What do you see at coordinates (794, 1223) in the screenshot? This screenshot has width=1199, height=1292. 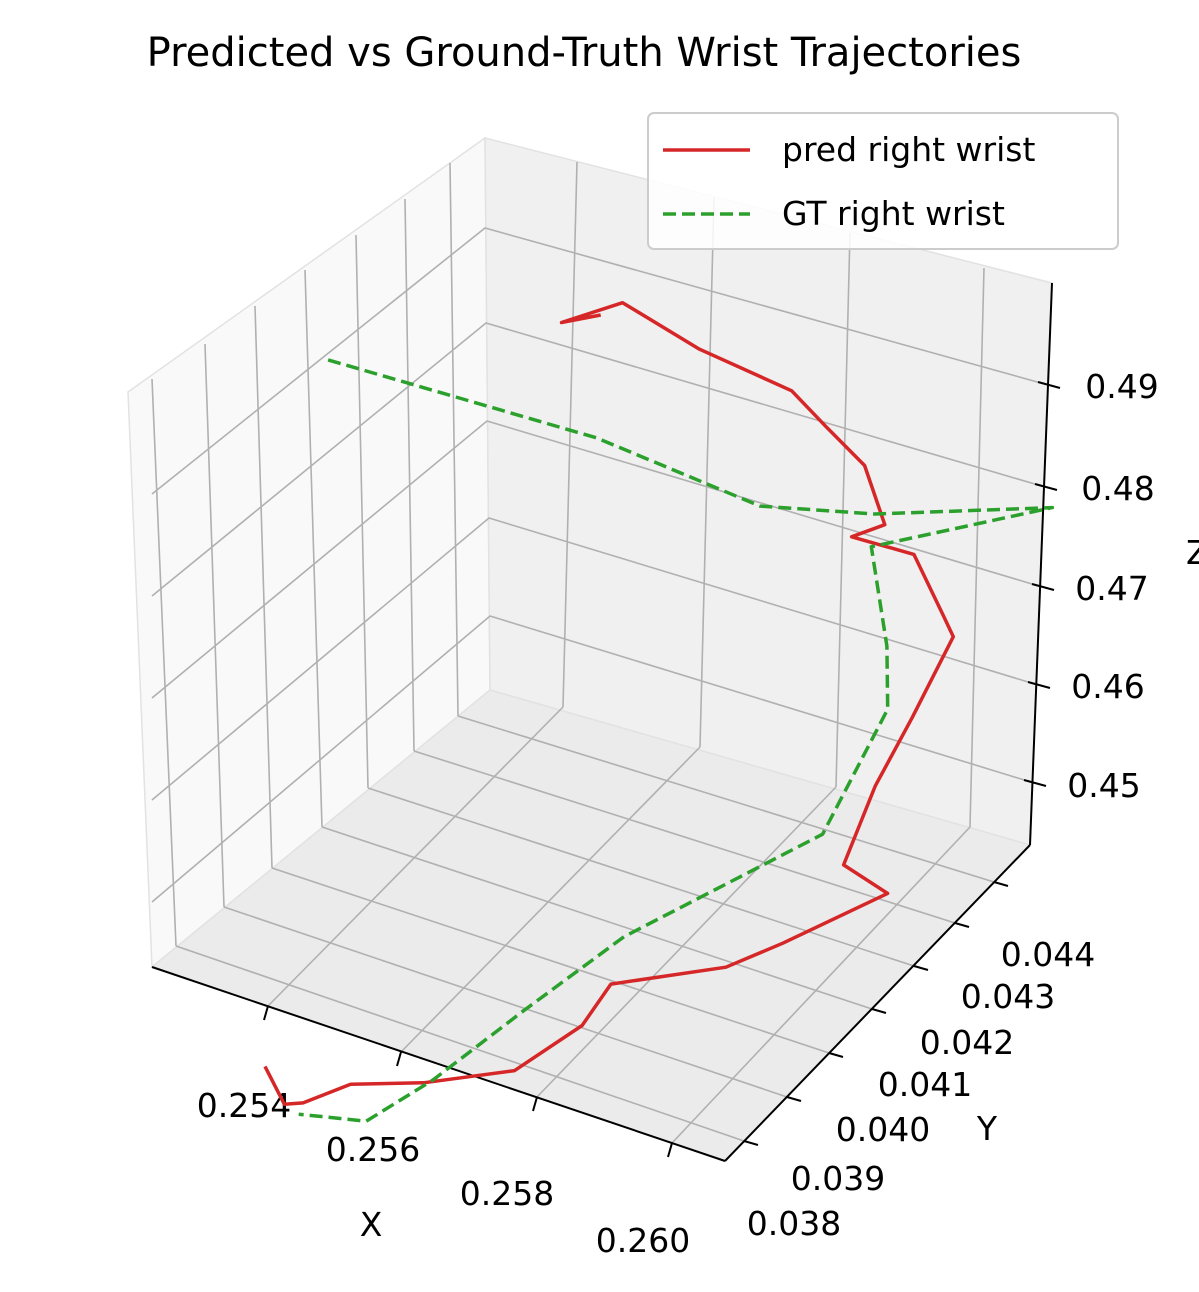 I see `y-tick-label: 0.038` at bounding box center [794, 1223].